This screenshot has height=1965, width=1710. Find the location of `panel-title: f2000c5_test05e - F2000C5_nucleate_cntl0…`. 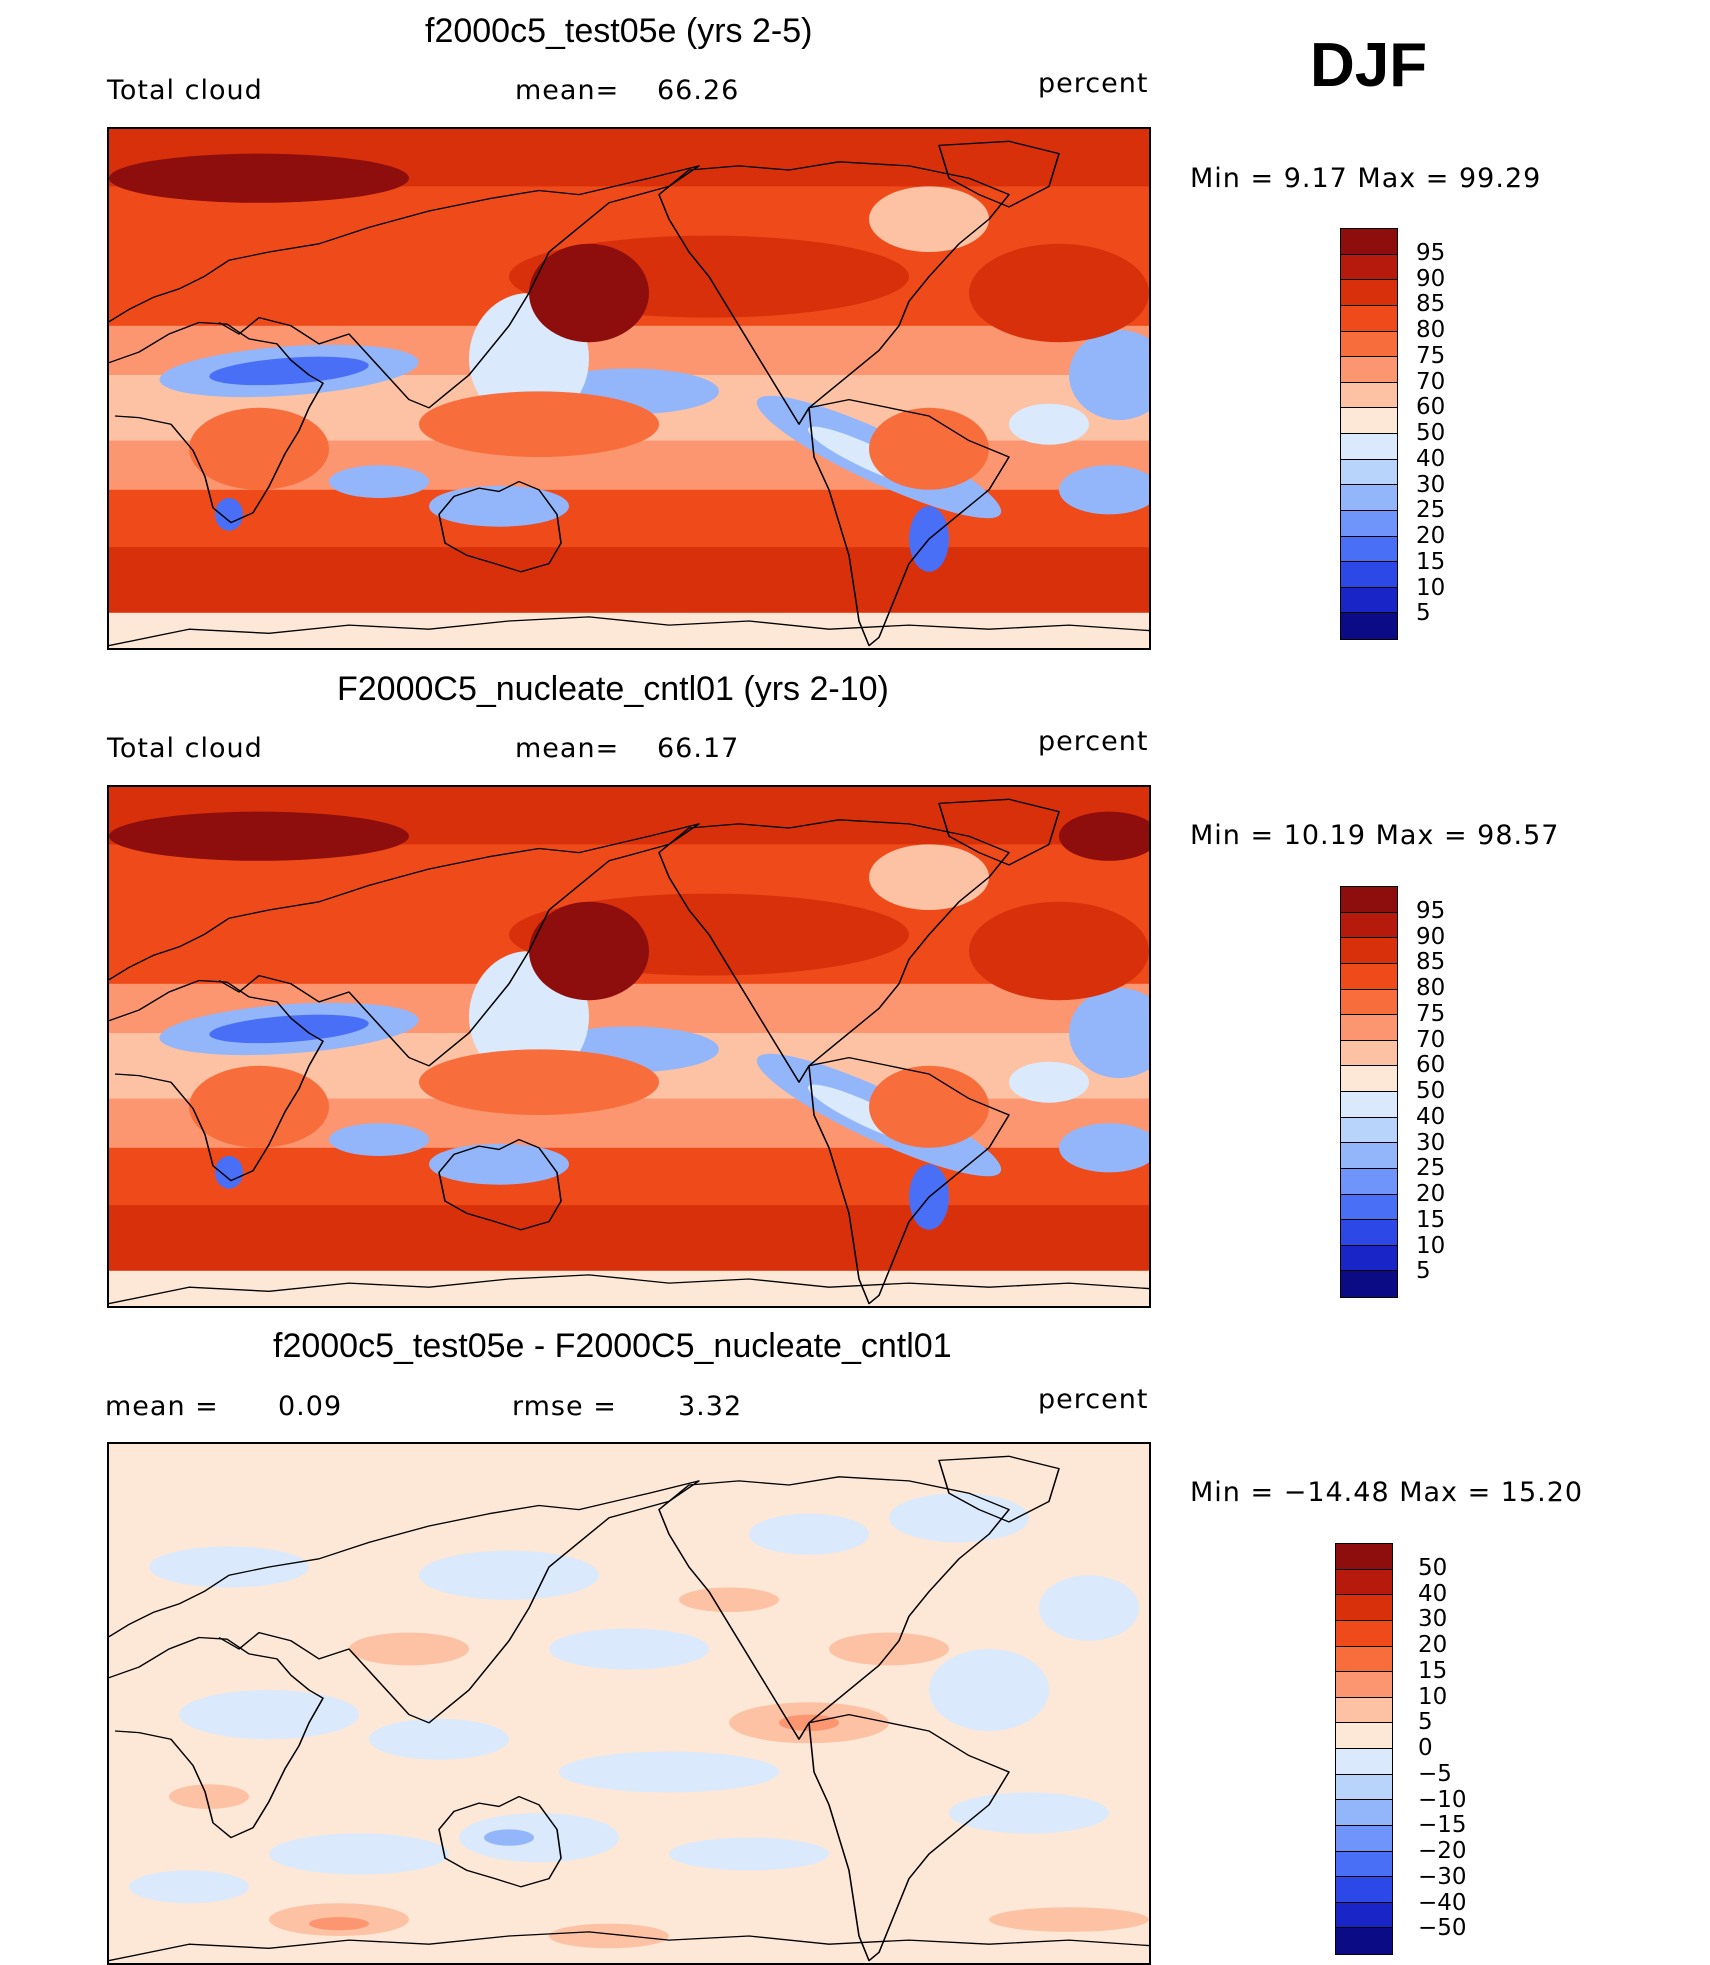

panel-title: f2000c5_test05e - F2000C5_nucleate_cntl0… is located at coordinates (612, 1346).